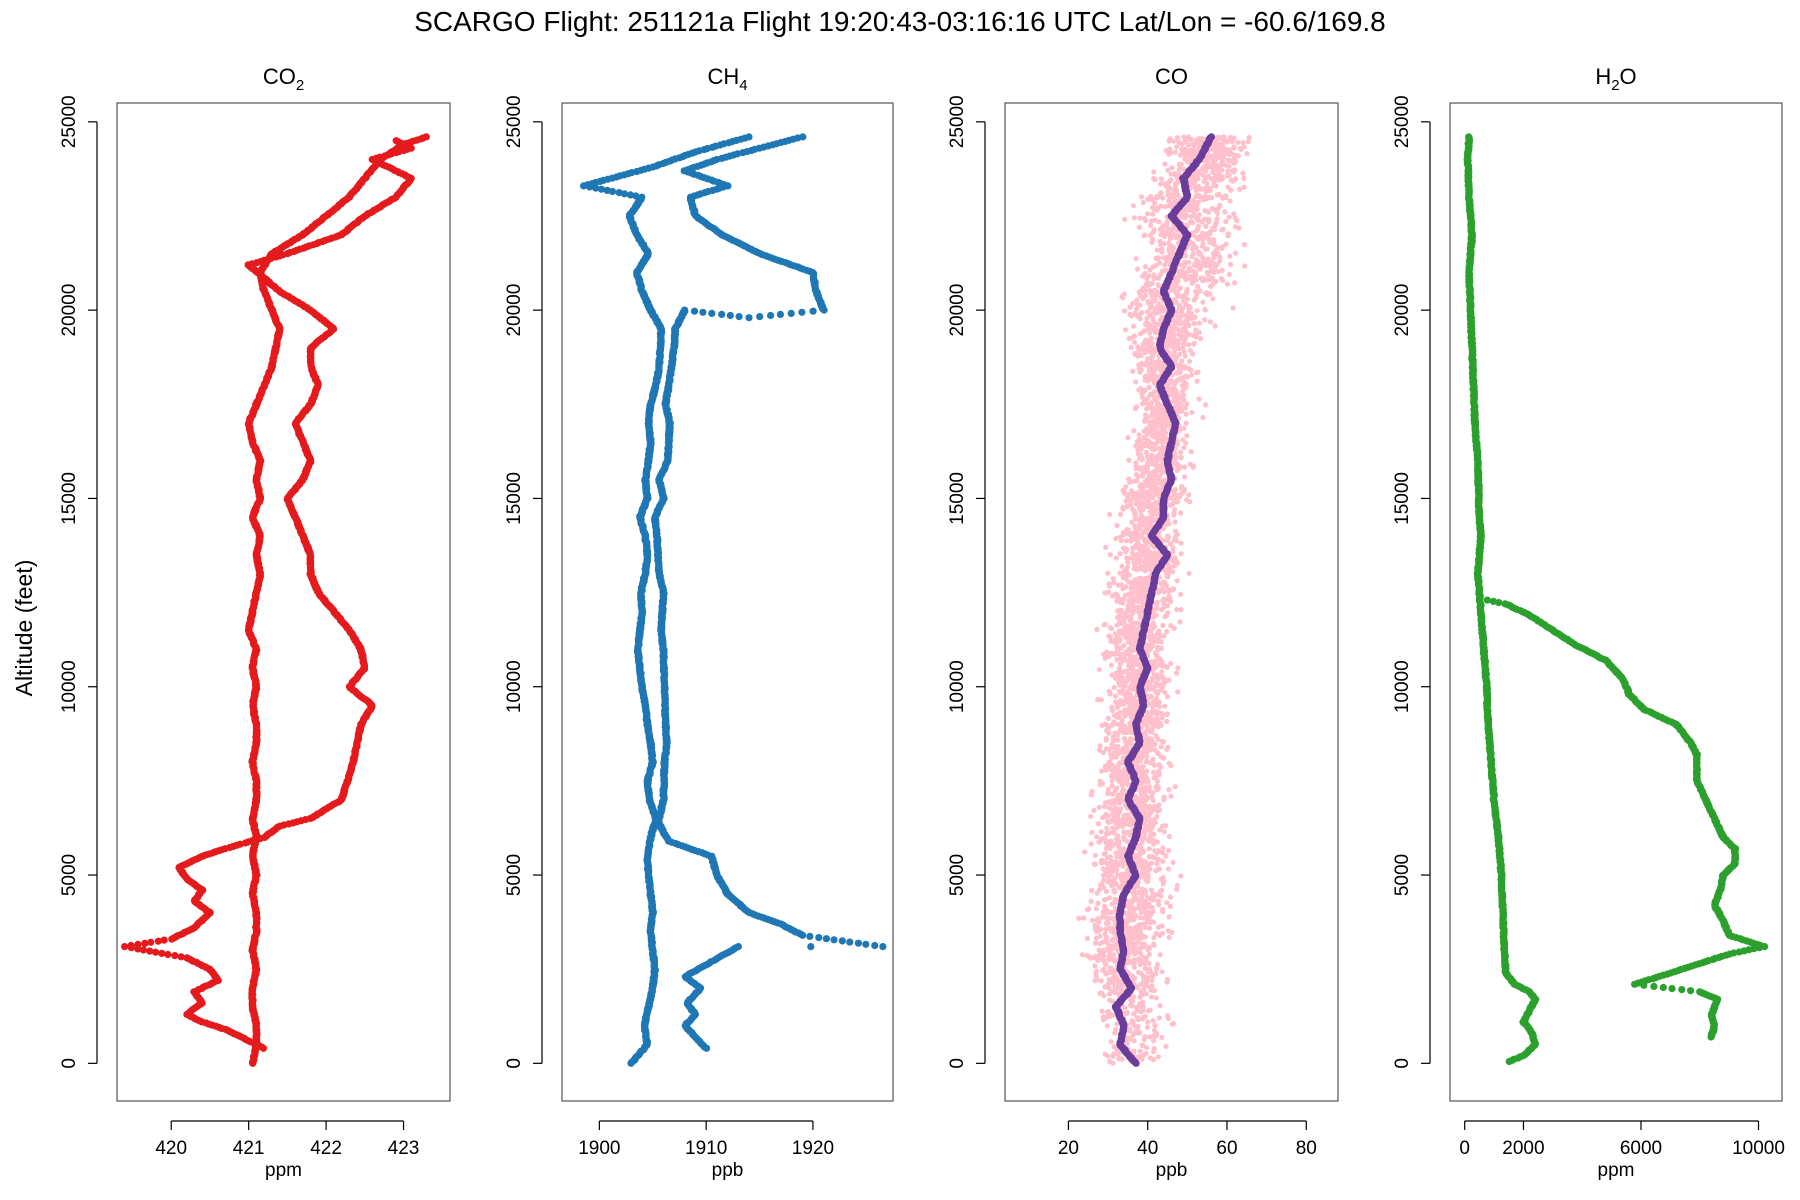  What do you see at coordinates (337, 600) in the screenshot?
I see `series-co2-ascent` at bounding box center [337, 600].